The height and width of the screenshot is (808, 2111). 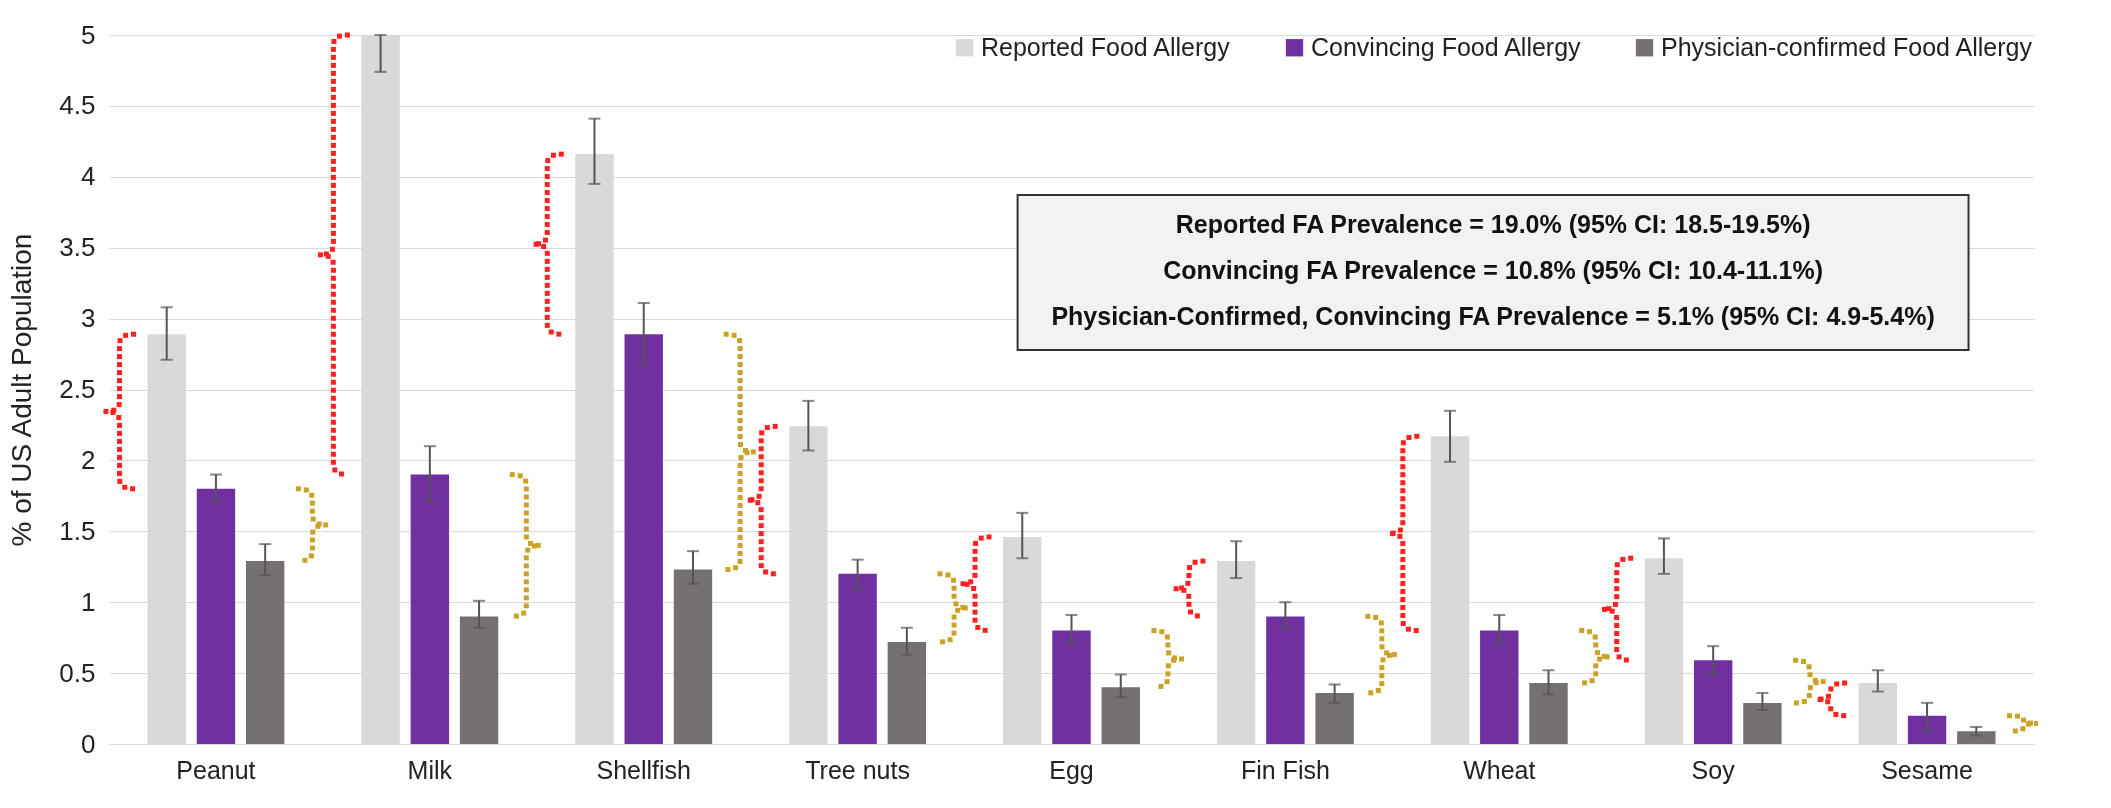 I want to click on annotation: Convincing FA Prevalence = 10.8% (95% CI: 10.4-11.1%), so click(x=1493, y=270).